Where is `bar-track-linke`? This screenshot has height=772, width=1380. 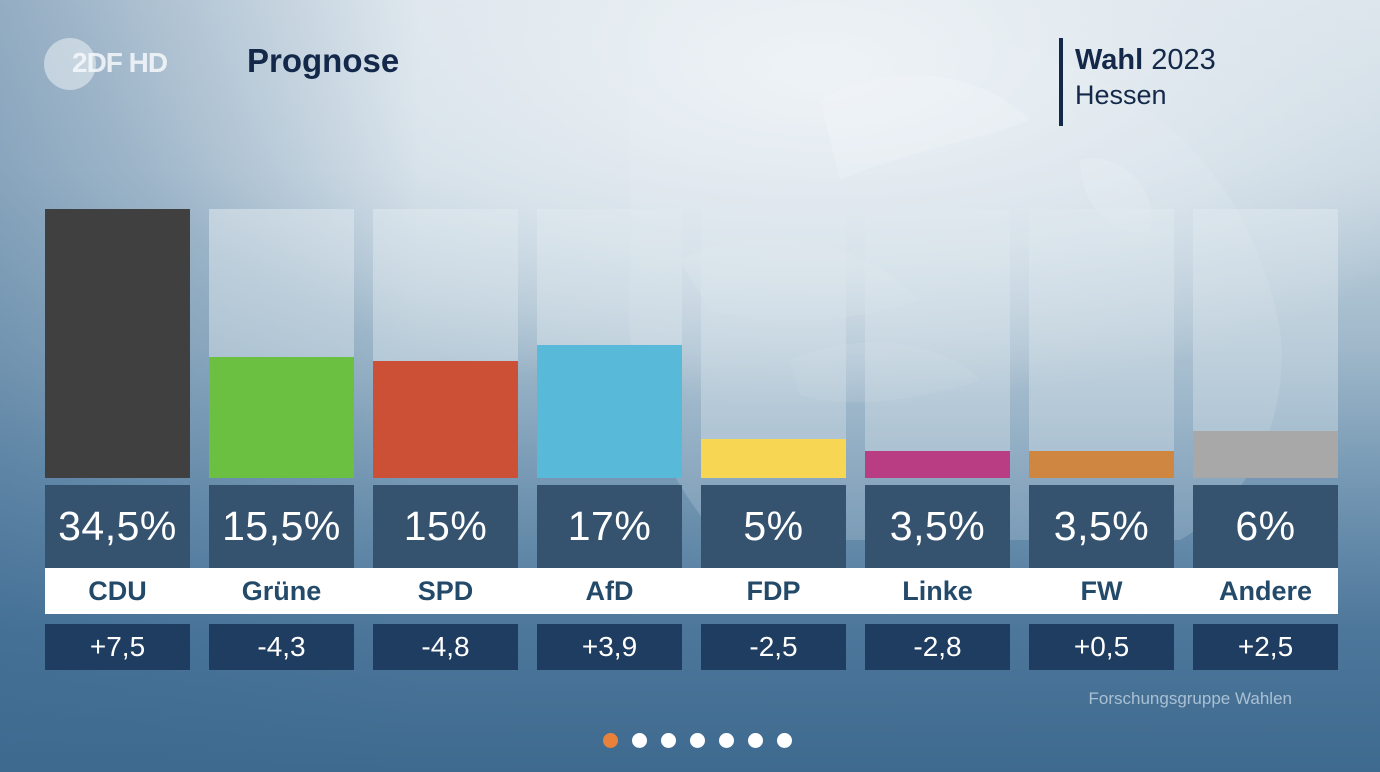
bar-track-linke is located at coordinates (937, 343).